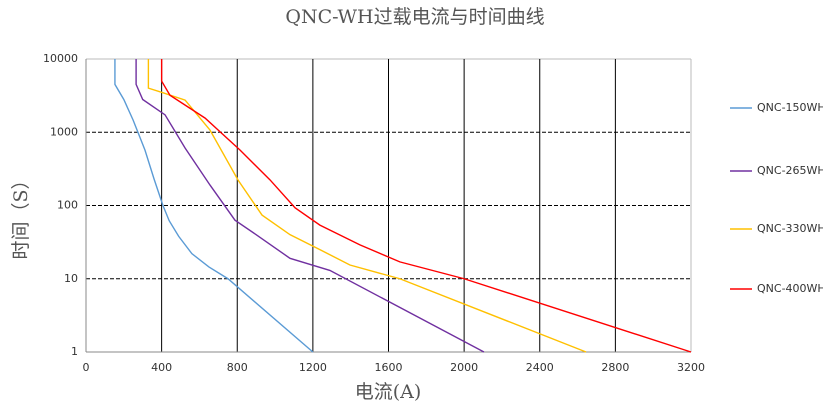 Image resolution: width=823 pixels, height=407 pixels. Describe the element at coordinates (691, 367) in the screenshot. I see `x-tick-label: 3200` at that location.